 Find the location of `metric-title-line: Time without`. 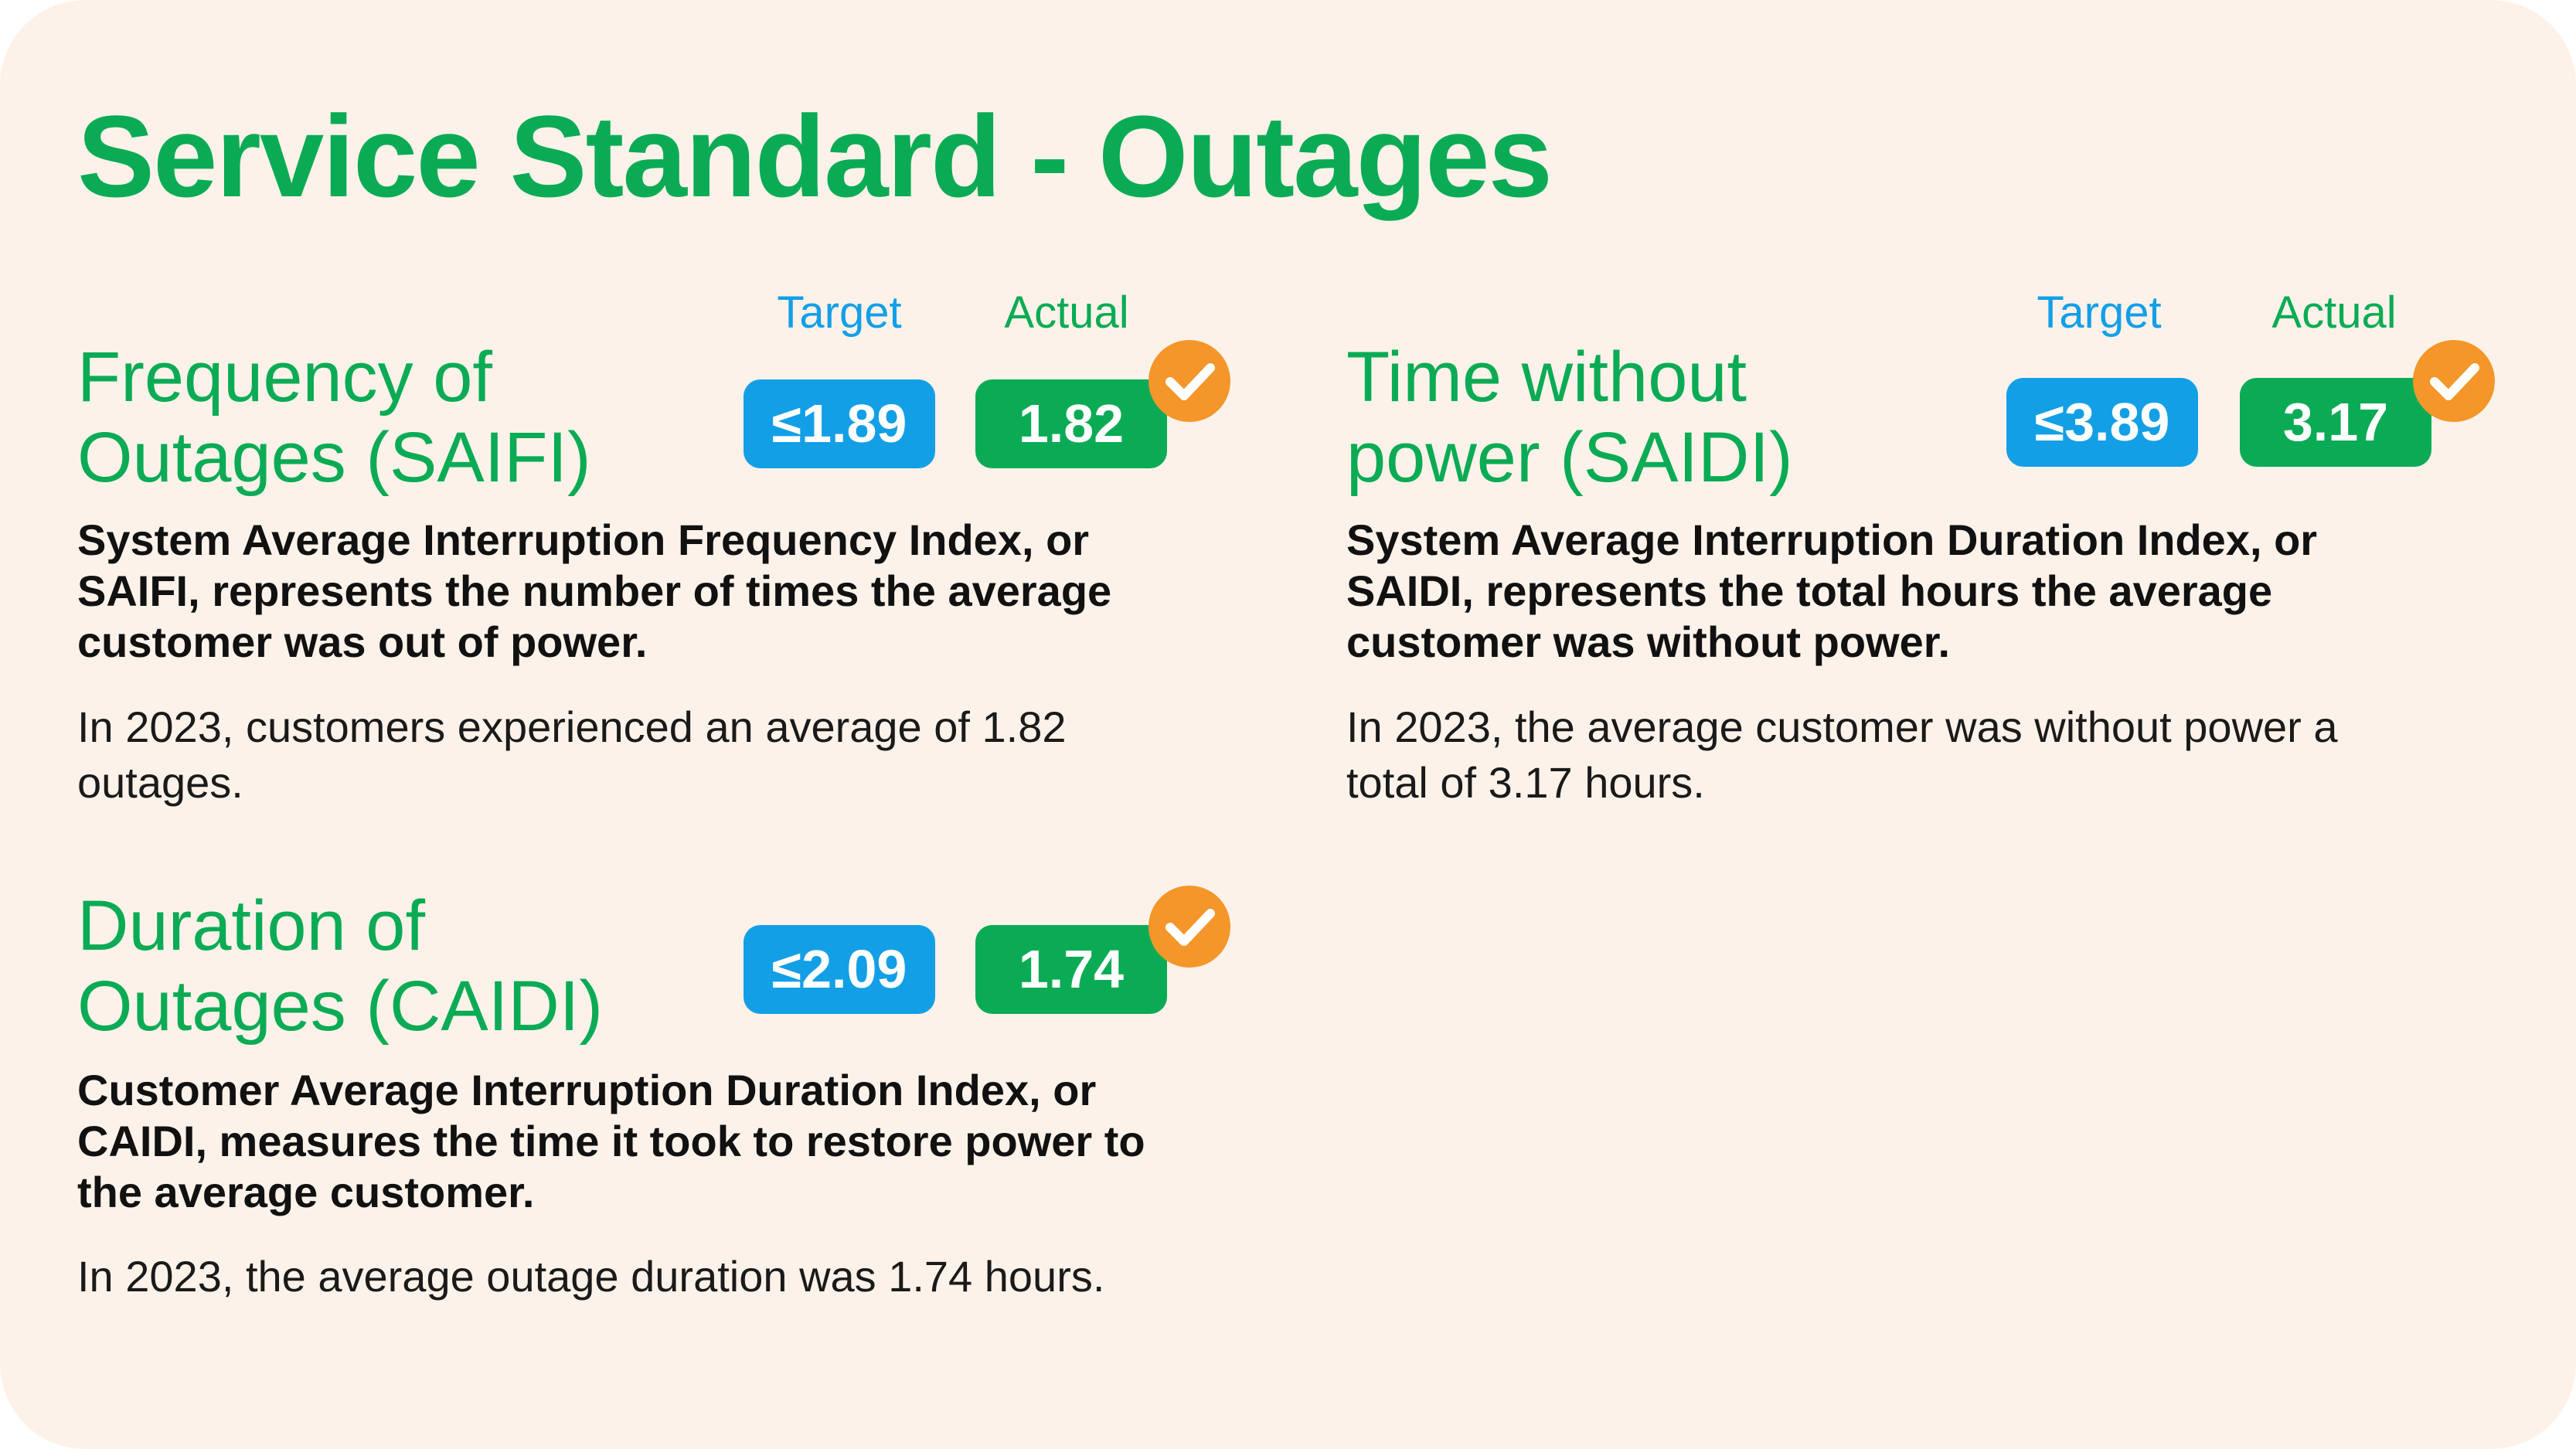

metric-title-line: Time without is located at coordinates (1546, 378).